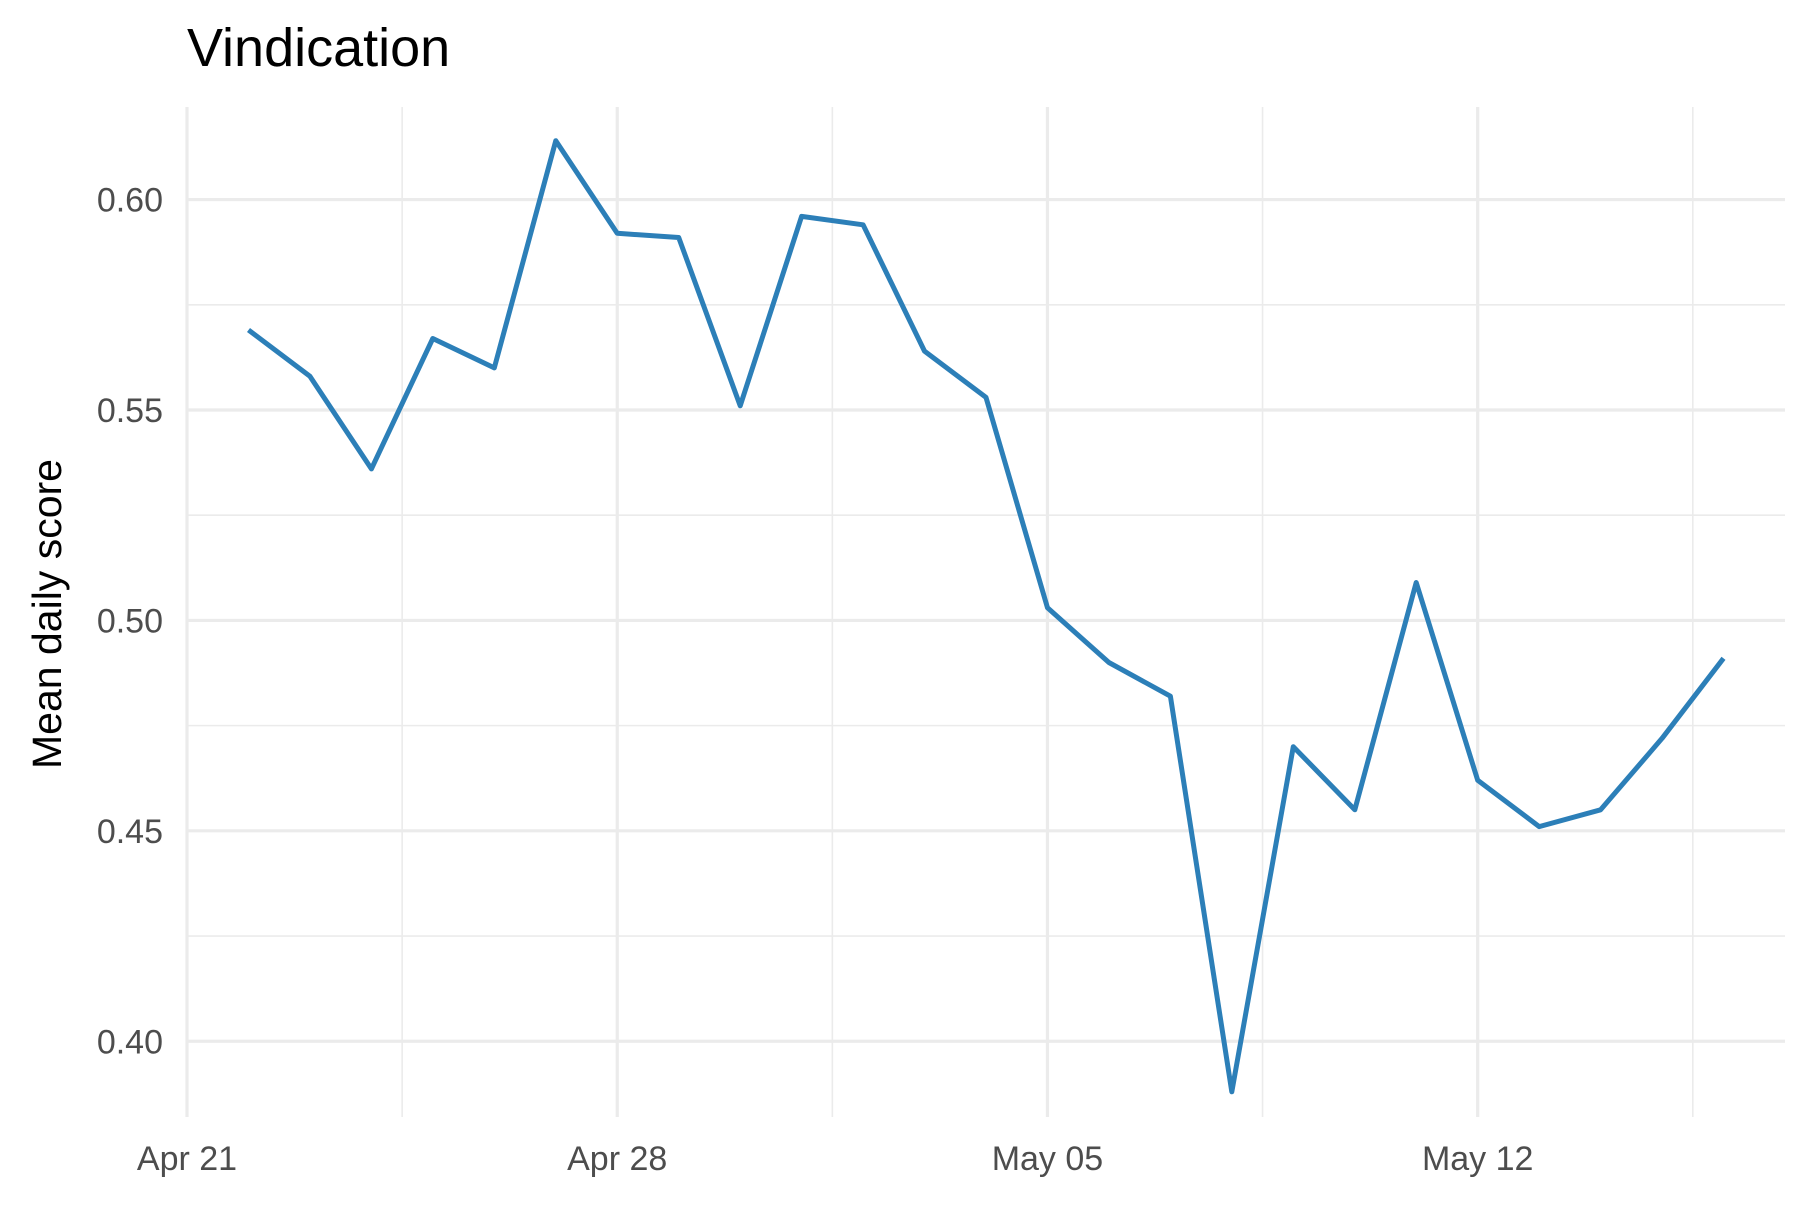 This screenshot has height=1205, width=1800. Describe the element at coordinates (130, 832) in the screenshot. I see `y-tick-label: 0.45` at that location.